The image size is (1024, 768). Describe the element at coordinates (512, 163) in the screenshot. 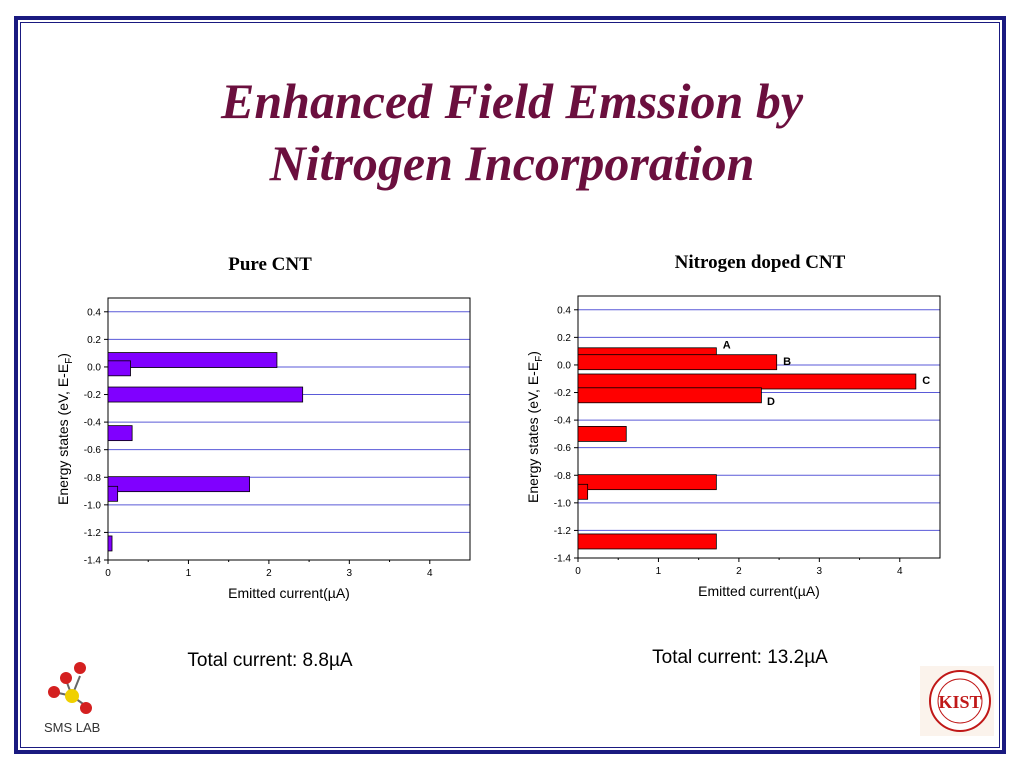

I see `slide-title-line-2: Nitrogen Incorporation` at that location.